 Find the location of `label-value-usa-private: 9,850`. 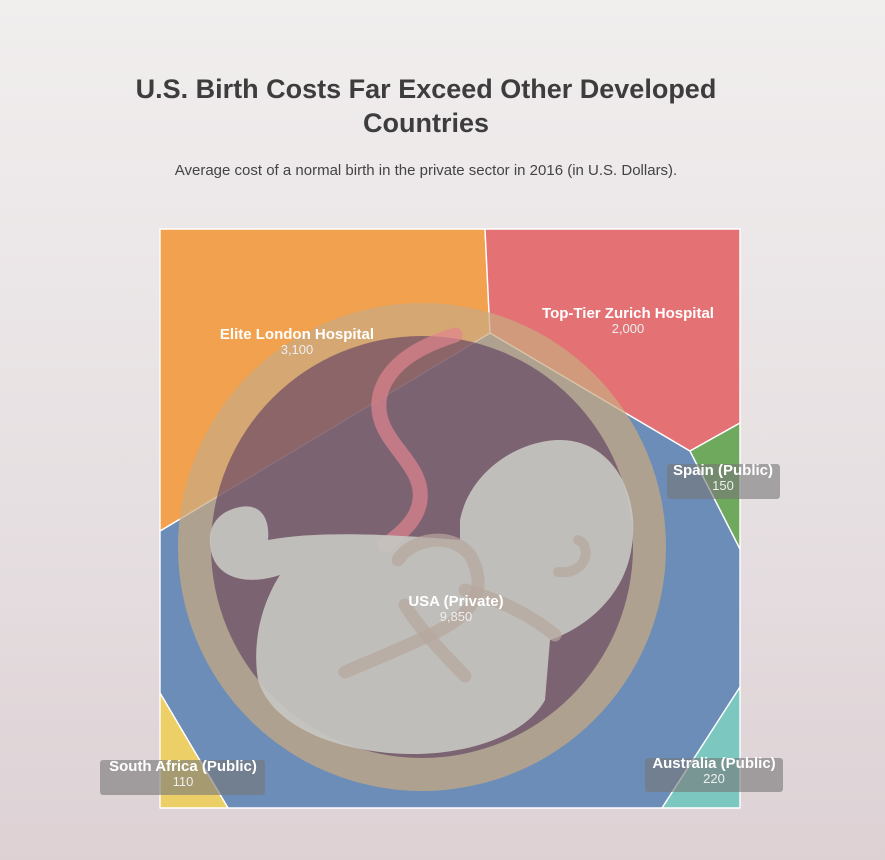

label-value-usa-private: 9,850 is located at coordinates (456, 616).